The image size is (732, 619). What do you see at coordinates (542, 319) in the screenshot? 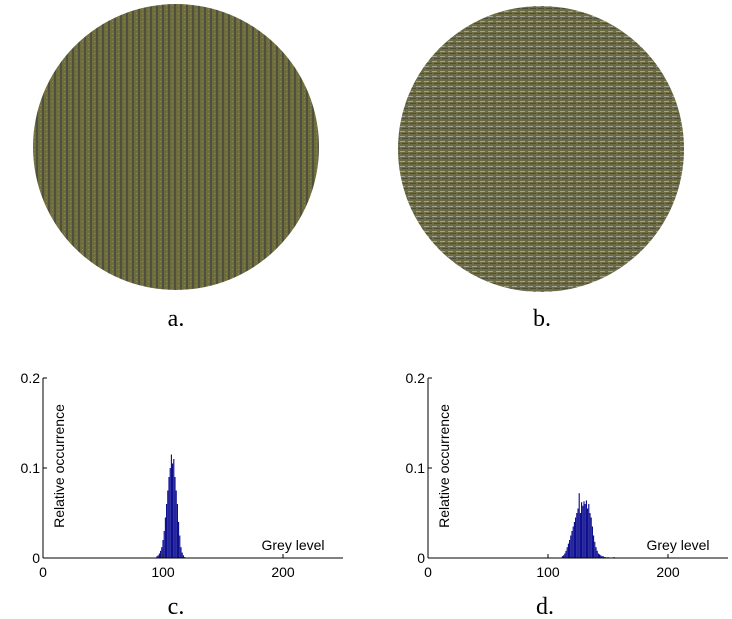
I see `panel-label: b.` at bounding box center [542, 319].